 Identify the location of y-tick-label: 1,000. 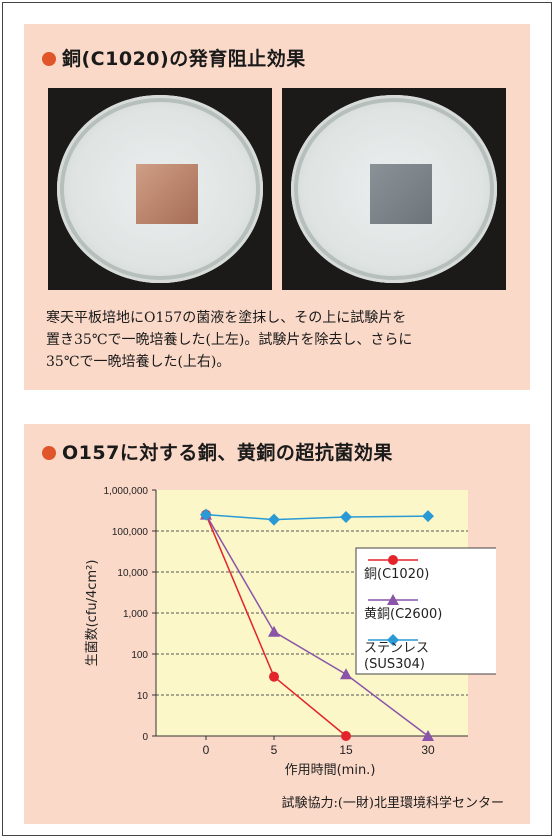
(135, 614).